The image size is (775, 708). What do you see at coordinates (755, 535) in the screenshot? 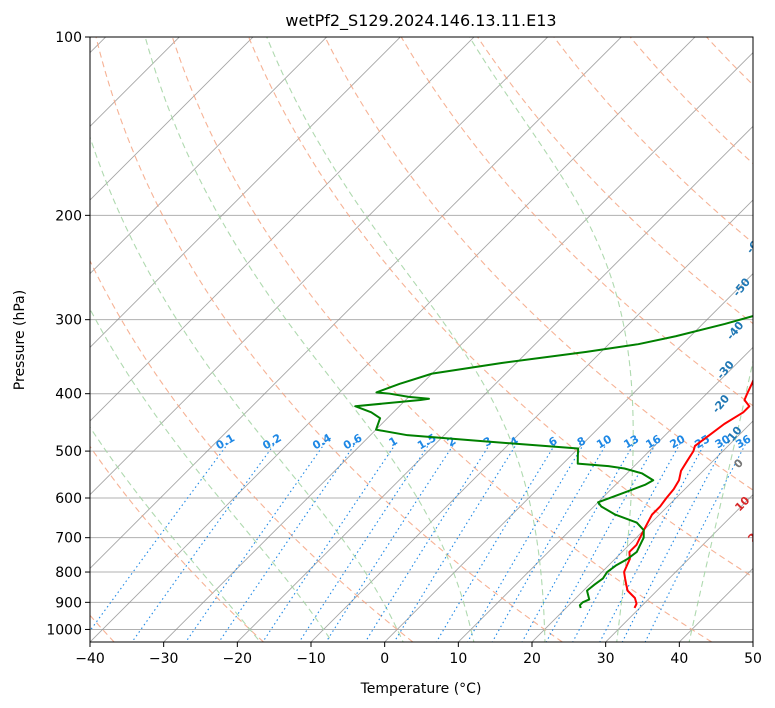
I see `wet-bulb-label: 20` at bounding box center [755, 535].